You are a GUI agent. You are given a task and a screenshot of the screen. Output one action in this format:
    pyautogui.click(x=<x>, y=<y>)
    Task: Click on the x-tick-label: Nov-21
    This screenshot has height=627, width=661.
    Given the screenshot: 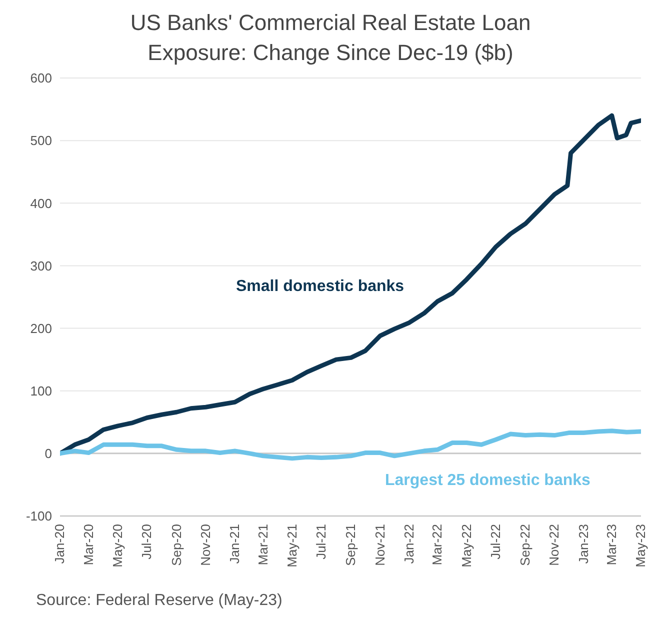 What is the action you would take?
    pyautogui.click(x=380, y=545)
    